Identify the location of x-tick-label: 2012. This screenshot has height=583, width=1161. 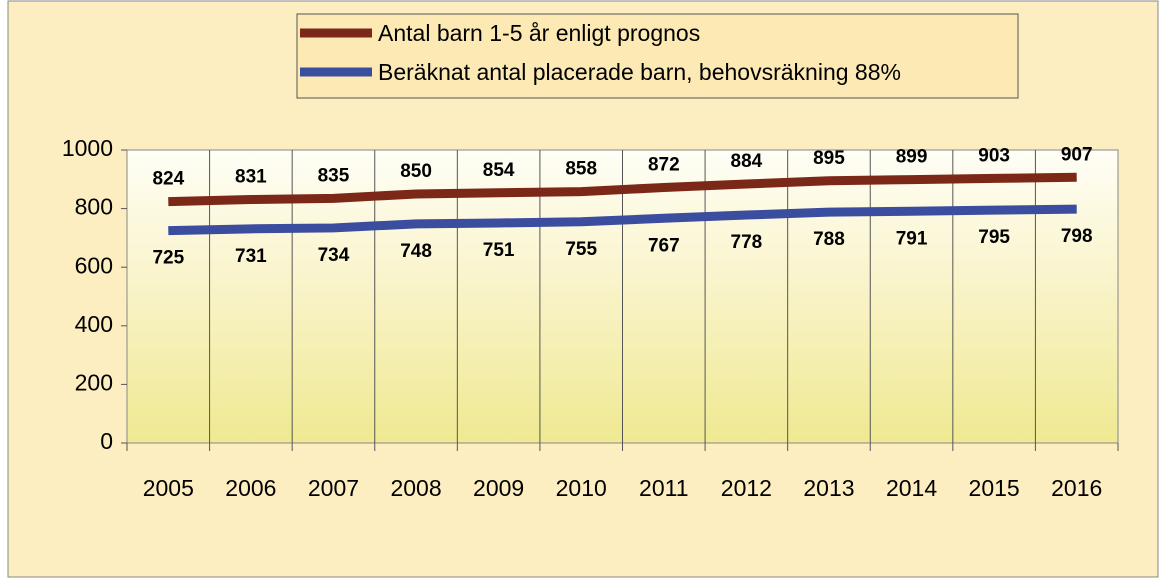
(746, 488).